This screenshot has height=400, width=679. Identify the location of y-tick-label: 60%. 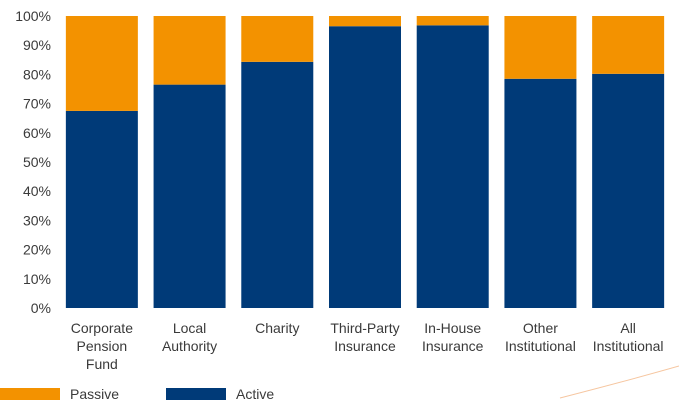
(37, 133).